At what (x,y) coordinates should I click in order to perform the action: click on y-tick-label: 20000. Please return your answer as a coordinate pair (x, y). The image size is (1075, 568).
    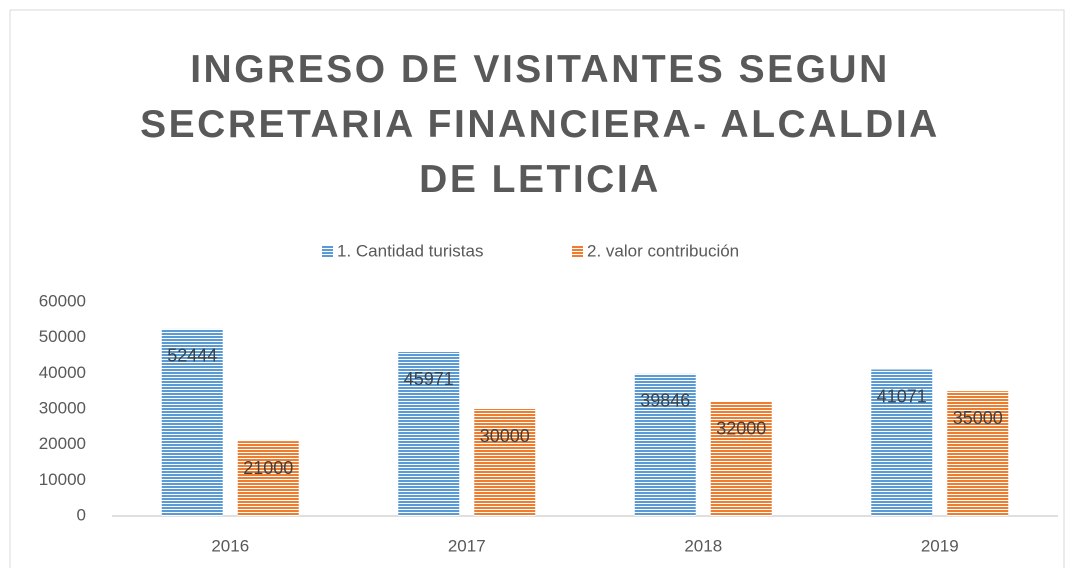
    Looking at the image, I should click on (62, 443).